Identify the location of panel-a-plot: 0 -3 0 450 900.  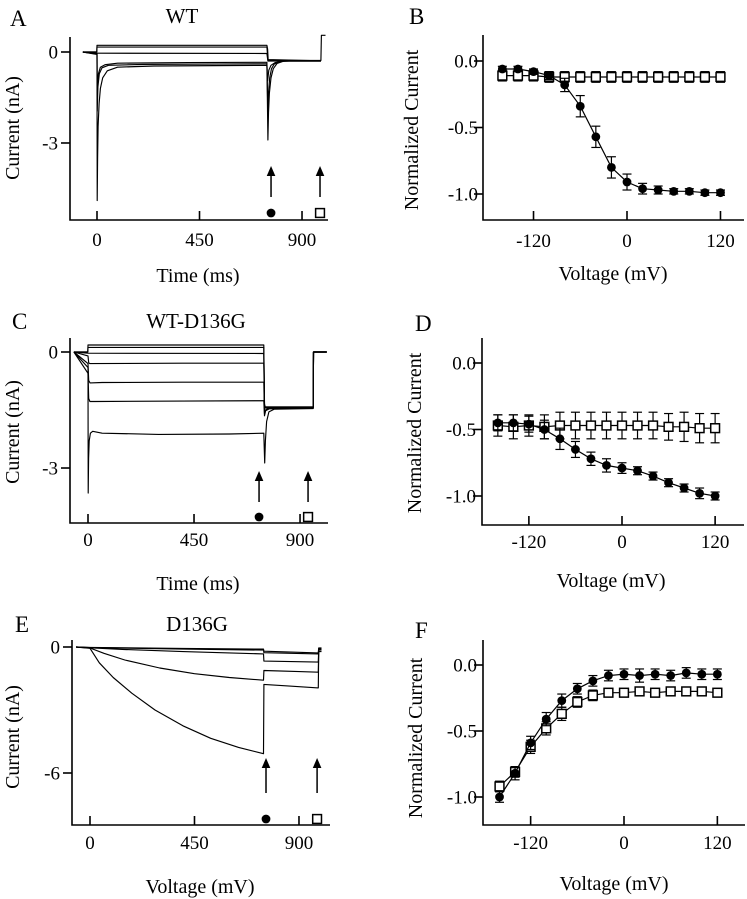
(185, 142).